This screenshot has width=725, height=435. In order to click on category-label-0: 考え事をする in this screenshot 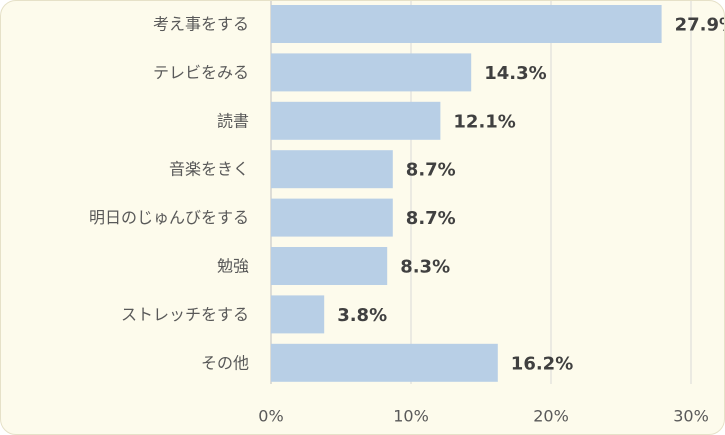, I will do `click(201, 24)`.